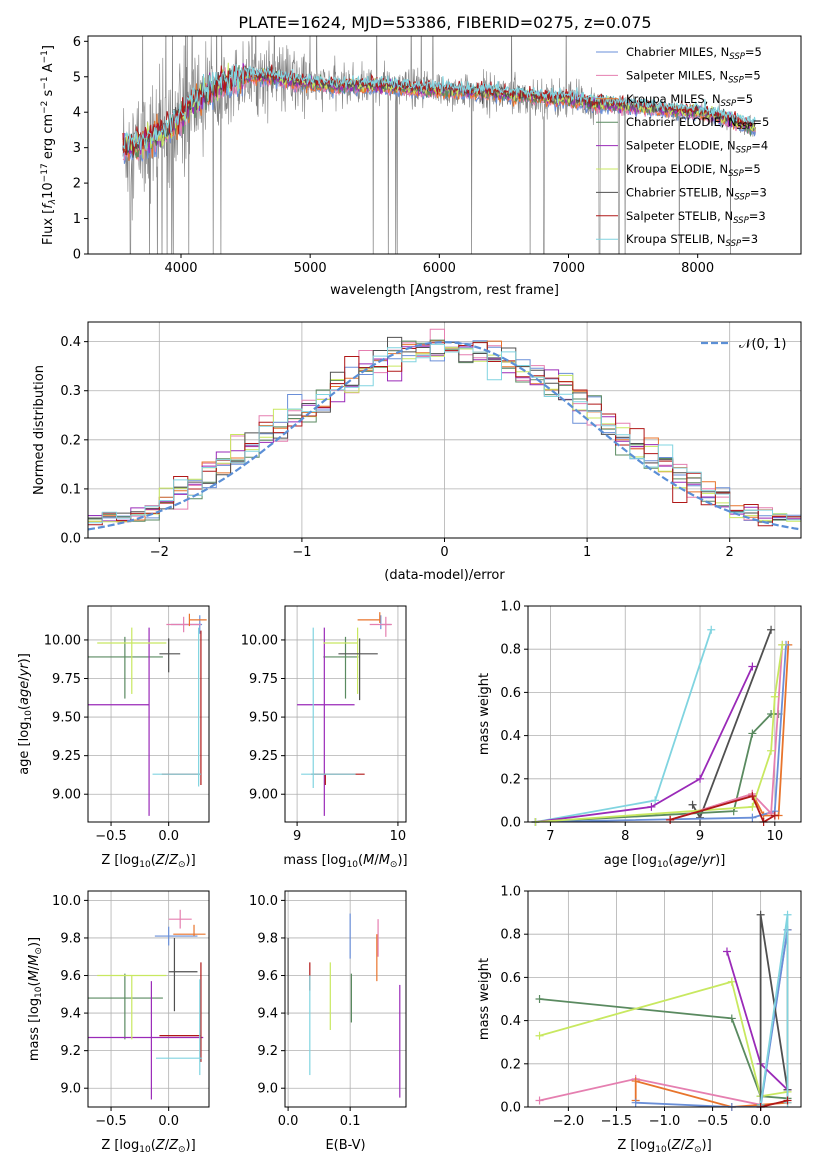 This screenshot has height=1170, width=819. I want to click on legend-entry: Salpeter MILES, NSSP=5, so click(693, 76).